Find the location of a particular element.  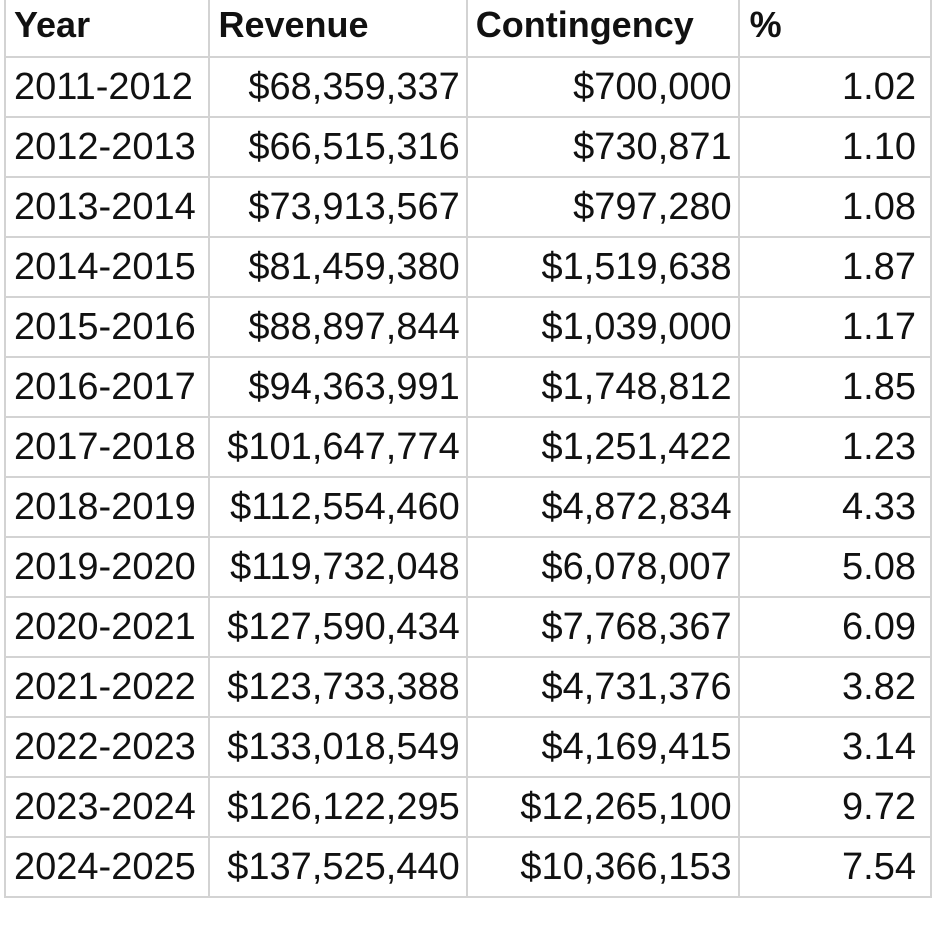

cell-percent: 6.09 is located at coordinates (834, 627).